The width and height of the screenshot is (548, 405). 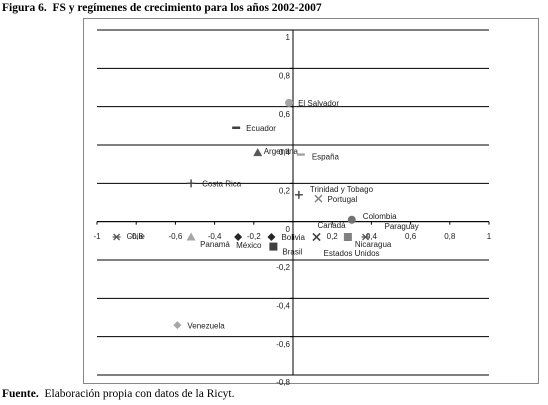 I want to click on y-tick-label: 0,2, so click(x=285, y=190).